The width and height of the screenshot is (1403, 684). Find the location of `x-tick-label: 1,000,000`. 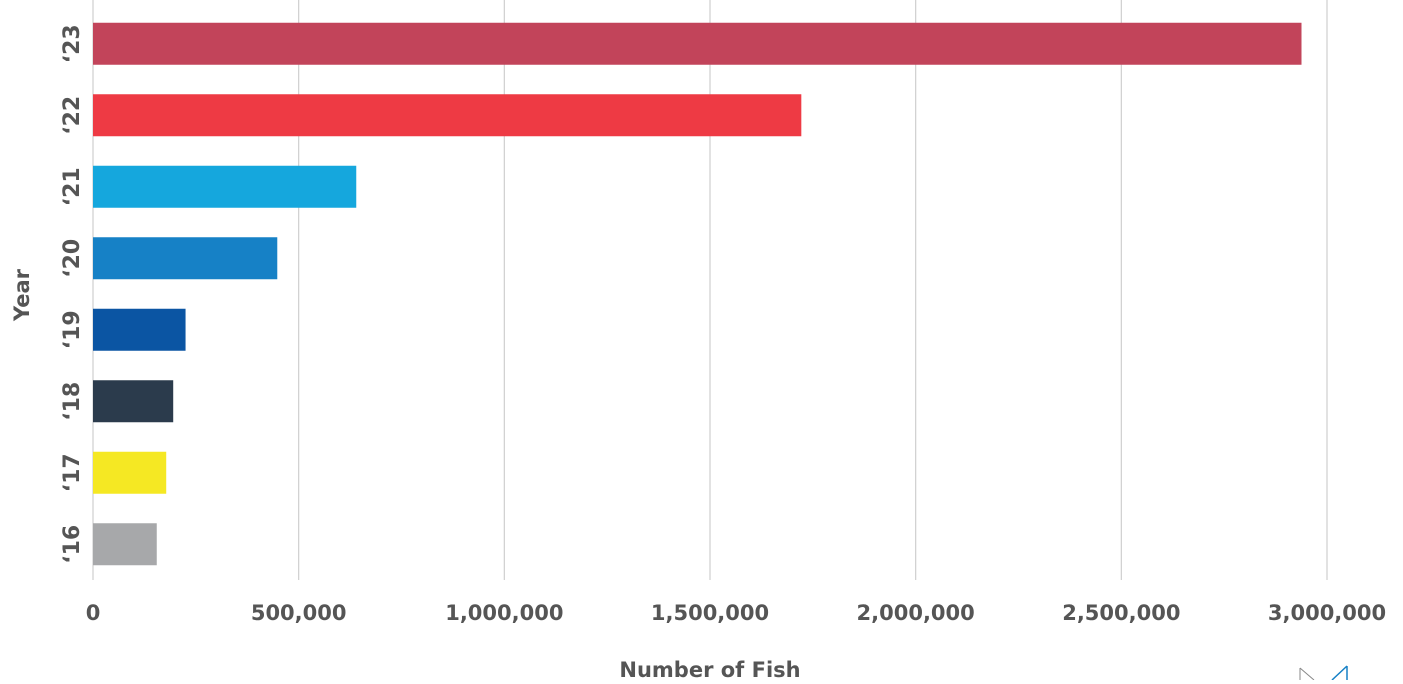

x-tick-label: 1,000,000 is located at coordinates (504, 613).